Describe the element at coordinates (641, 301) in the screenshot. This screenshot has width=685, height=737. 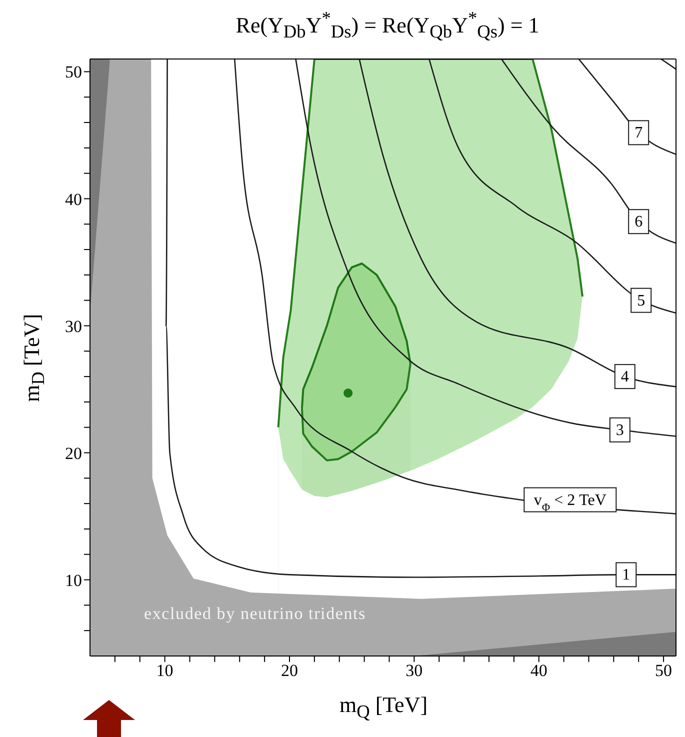
I see `series-label: 5` at that location.